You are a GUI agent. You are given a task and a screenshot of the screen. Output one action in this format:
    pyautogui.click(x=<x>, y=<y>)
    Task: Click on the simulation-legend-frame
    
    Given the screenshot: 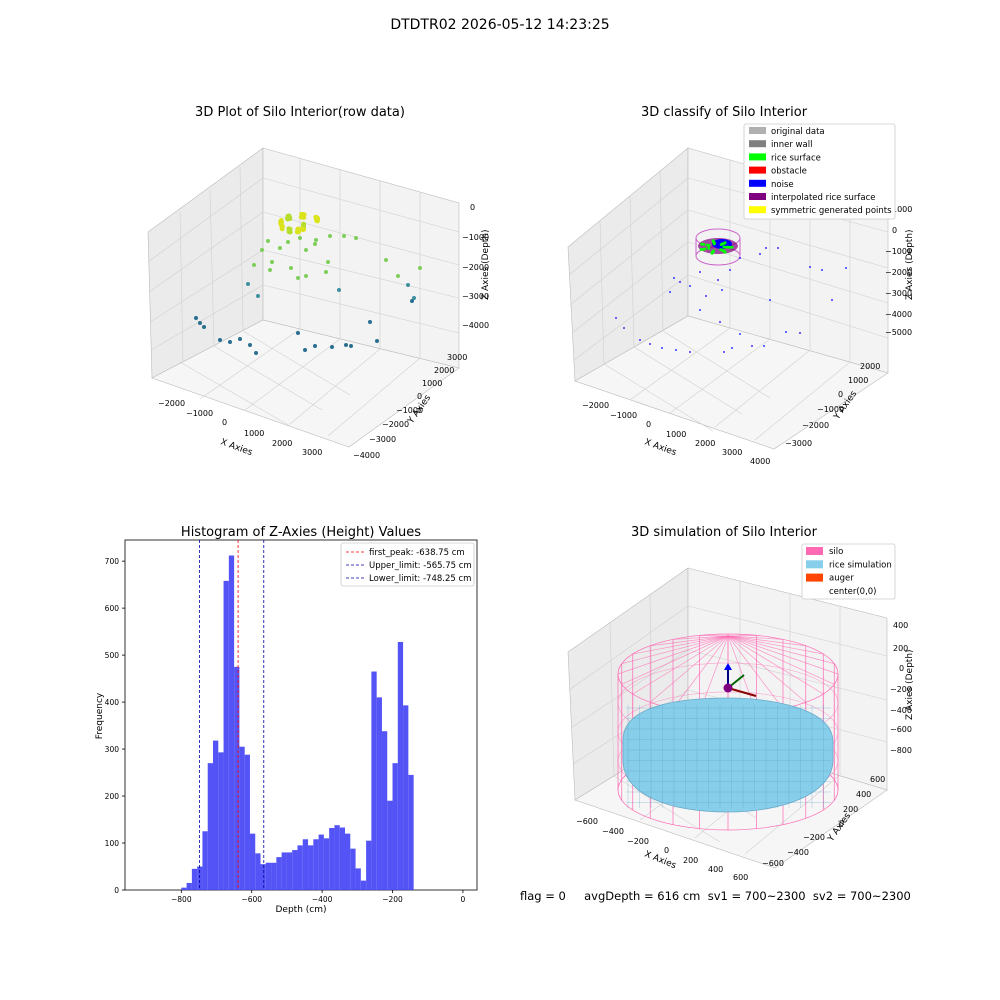 What is the action you would take?
    pyautogui.click(x=848, y=571)
    